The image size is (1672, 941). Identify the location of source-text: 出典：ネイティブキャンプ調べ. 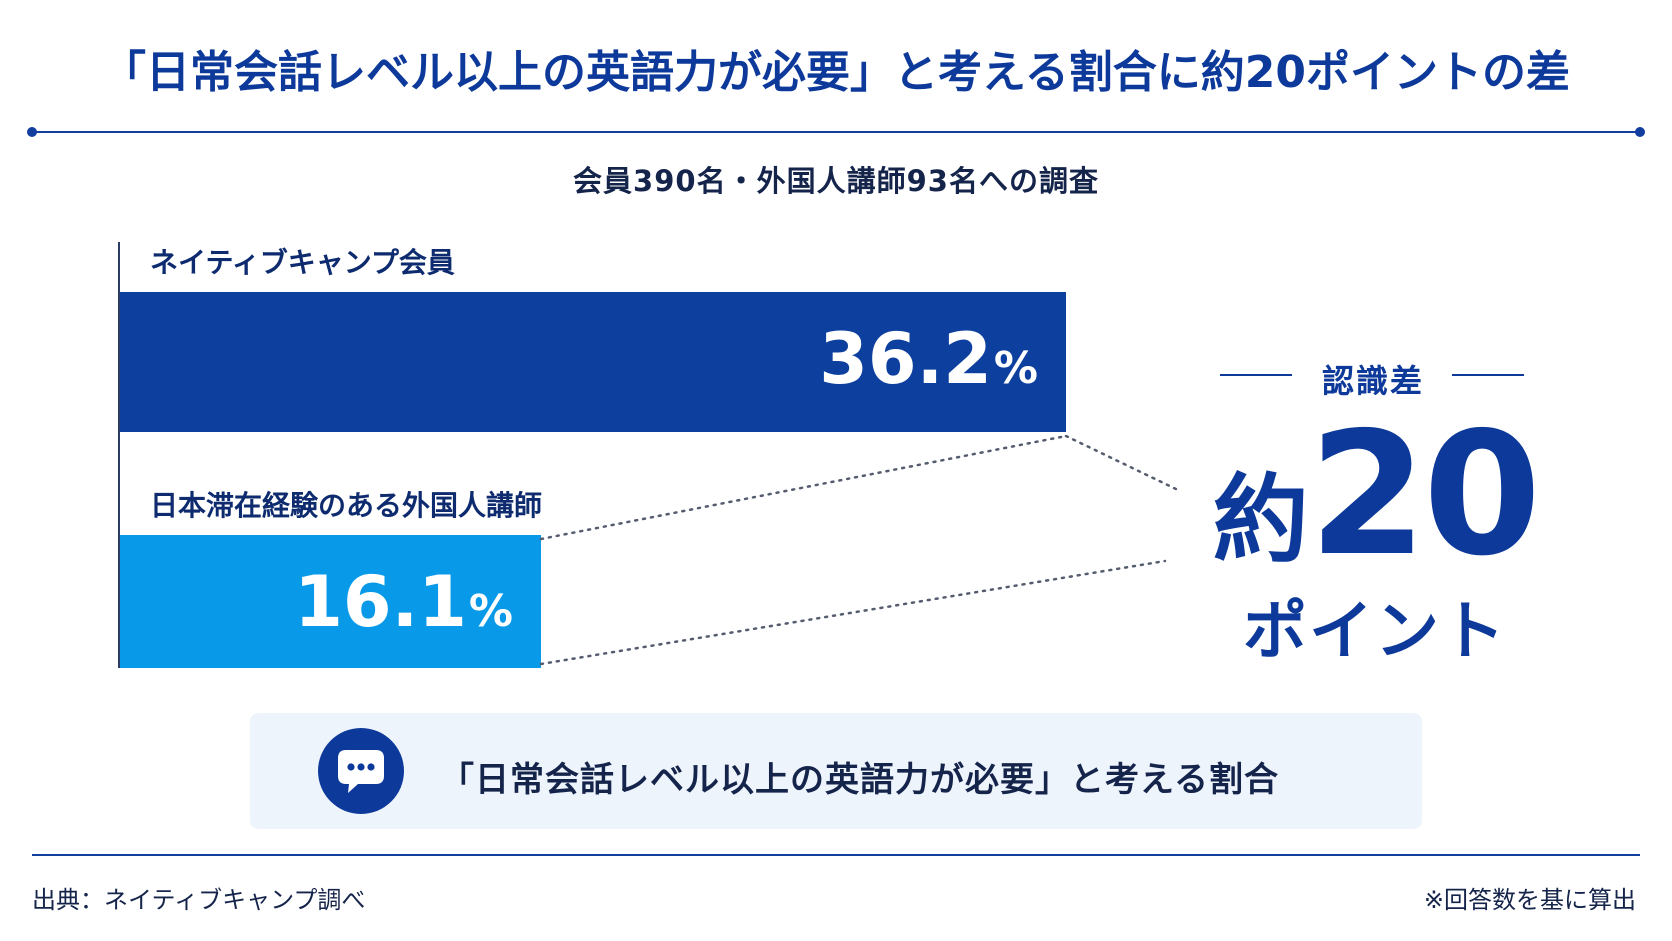
(199, 900).